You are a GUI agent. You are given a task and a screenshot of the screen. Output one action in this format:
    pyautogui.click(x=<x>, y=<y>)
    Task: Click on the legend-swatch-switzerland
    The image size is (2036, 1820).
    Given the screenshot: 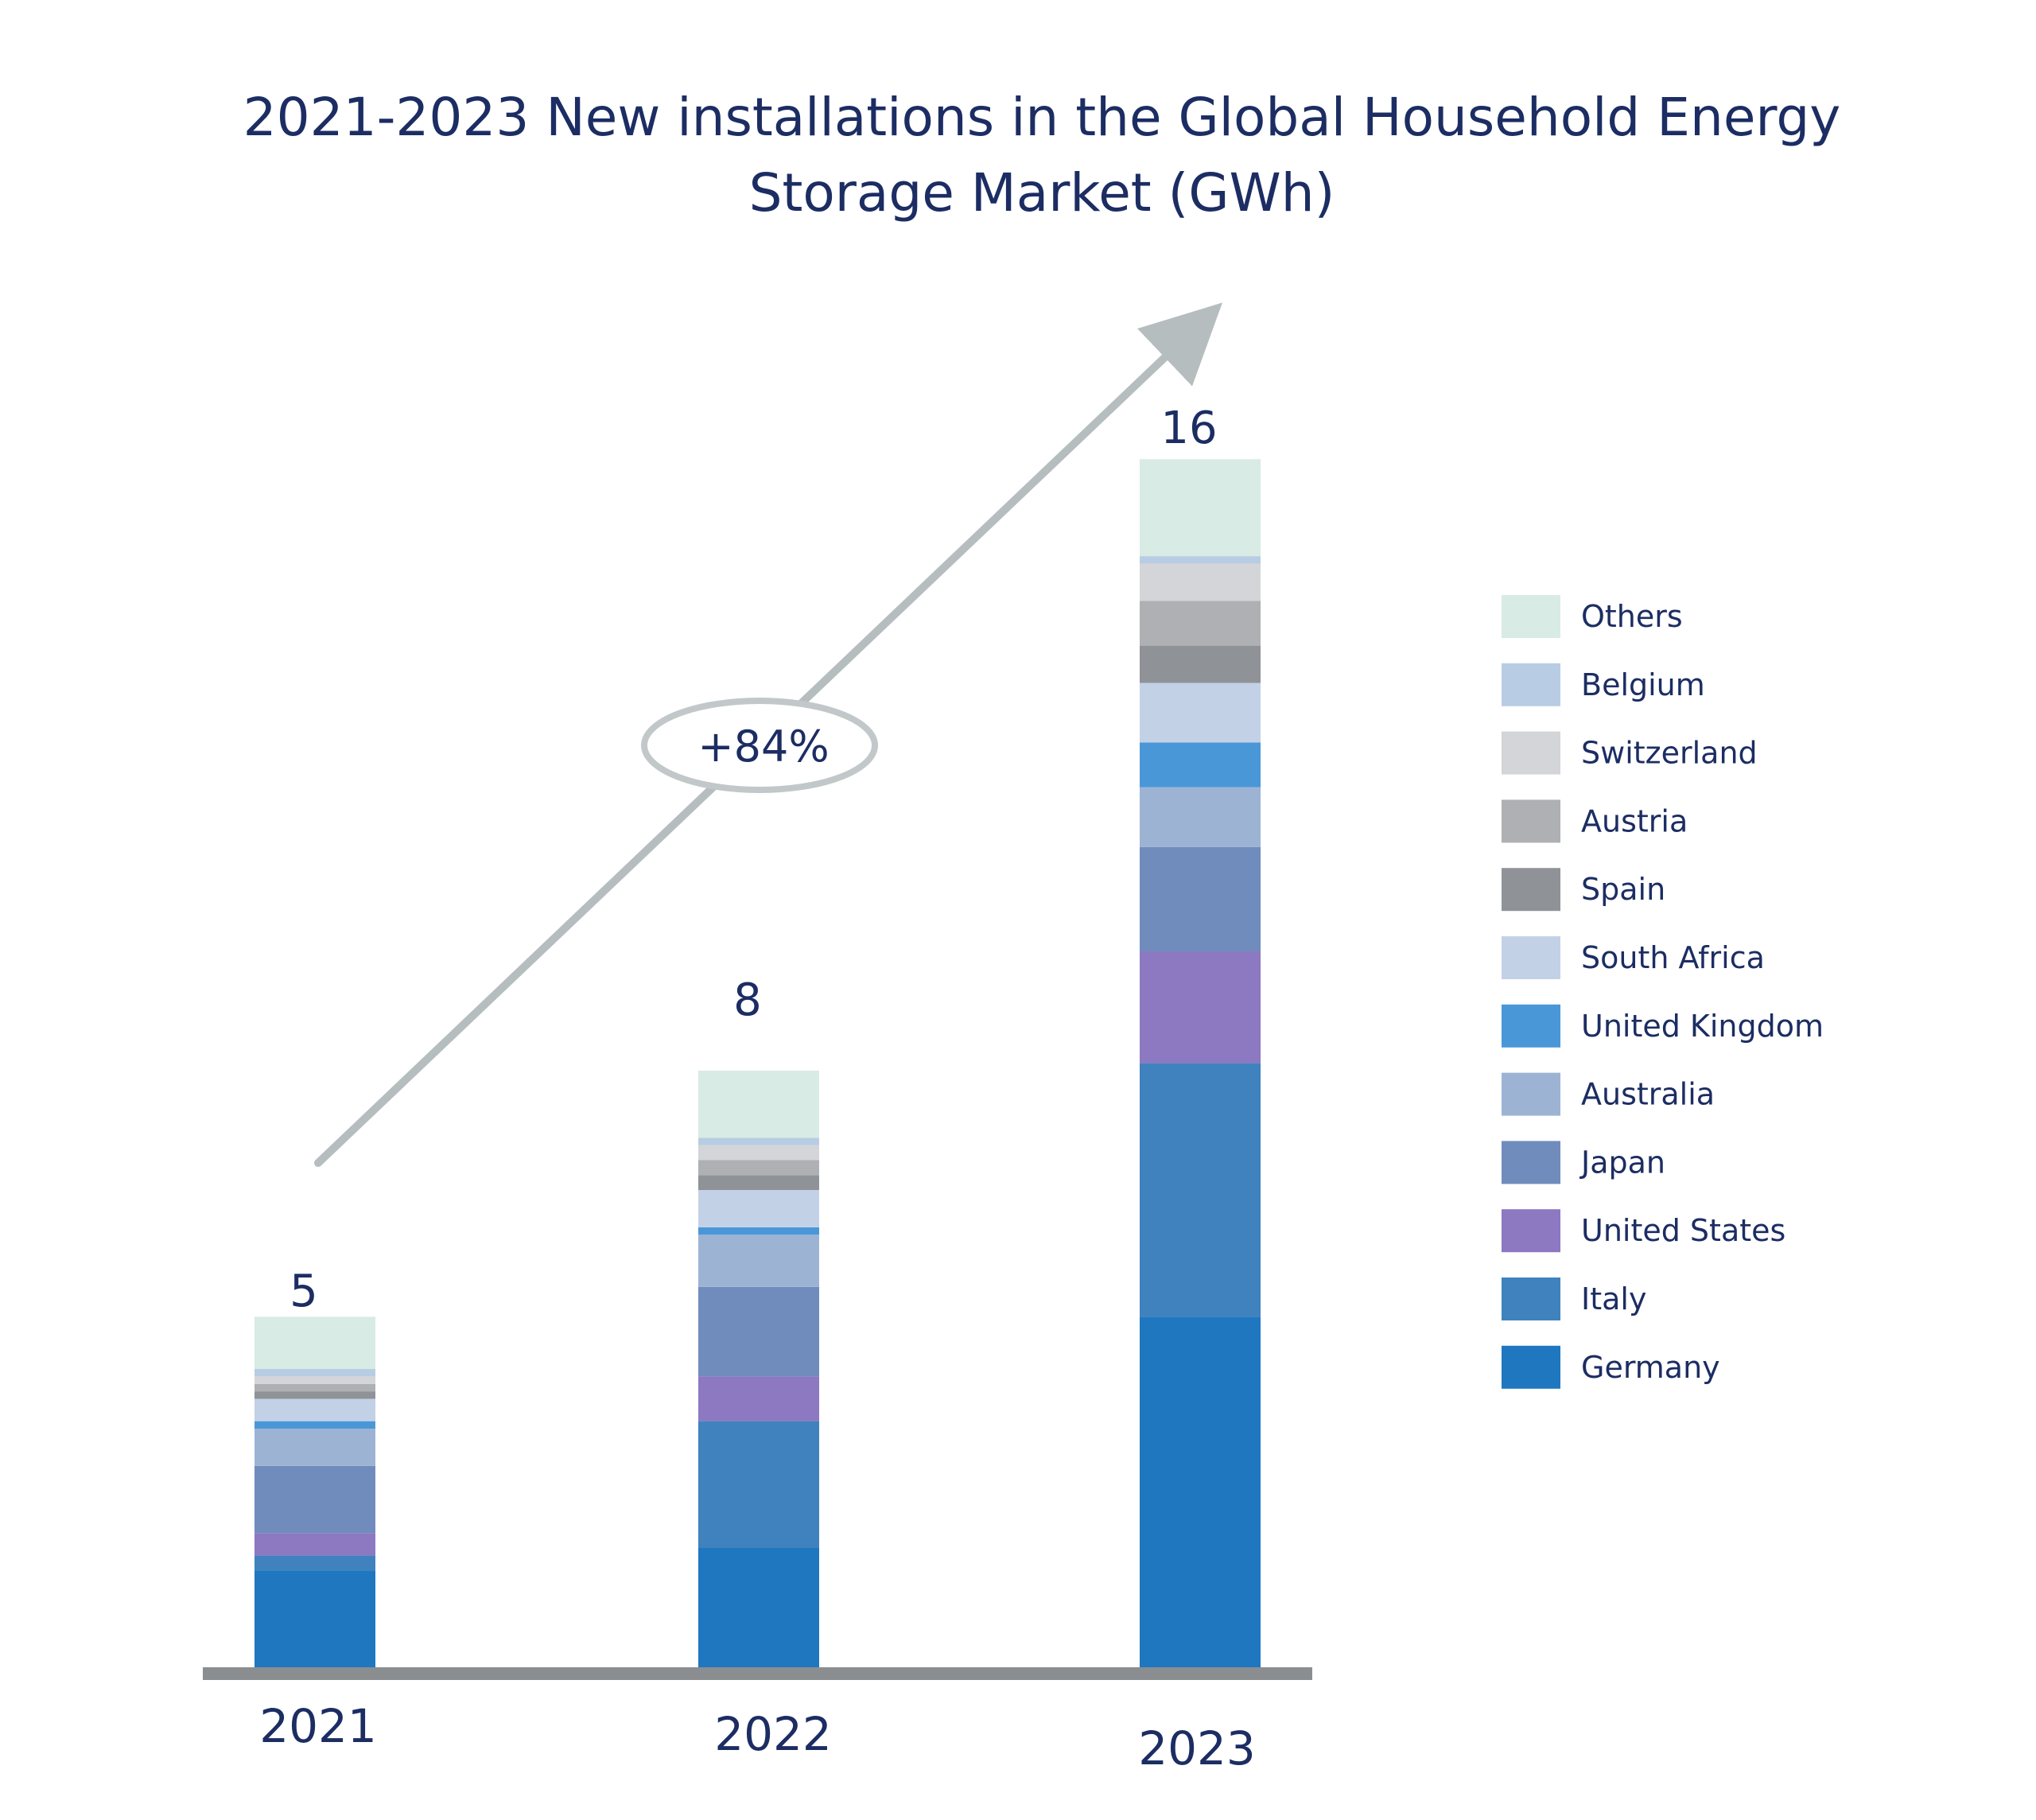 What is the action you would take?
    pyautogui.click(x=1531, y=753)
    